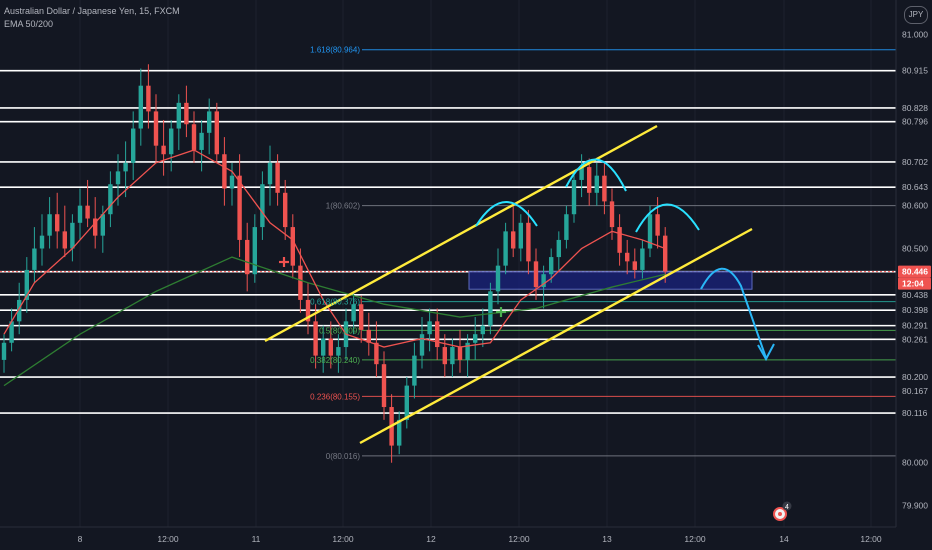 The width and height of the screenshot is (932, 550). I want to click on time-tick-4: 12, so click(431, 539).